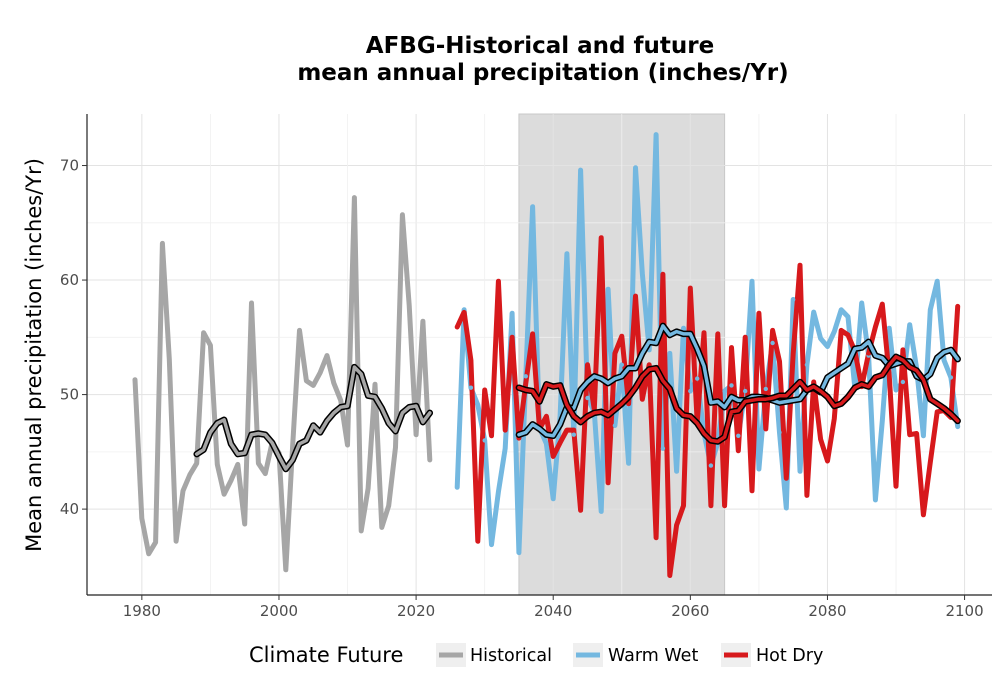 This screenshot has height=700, width=1000. I want to click on legend-label-hot-dry: Hot Dry, so click(789, 656).